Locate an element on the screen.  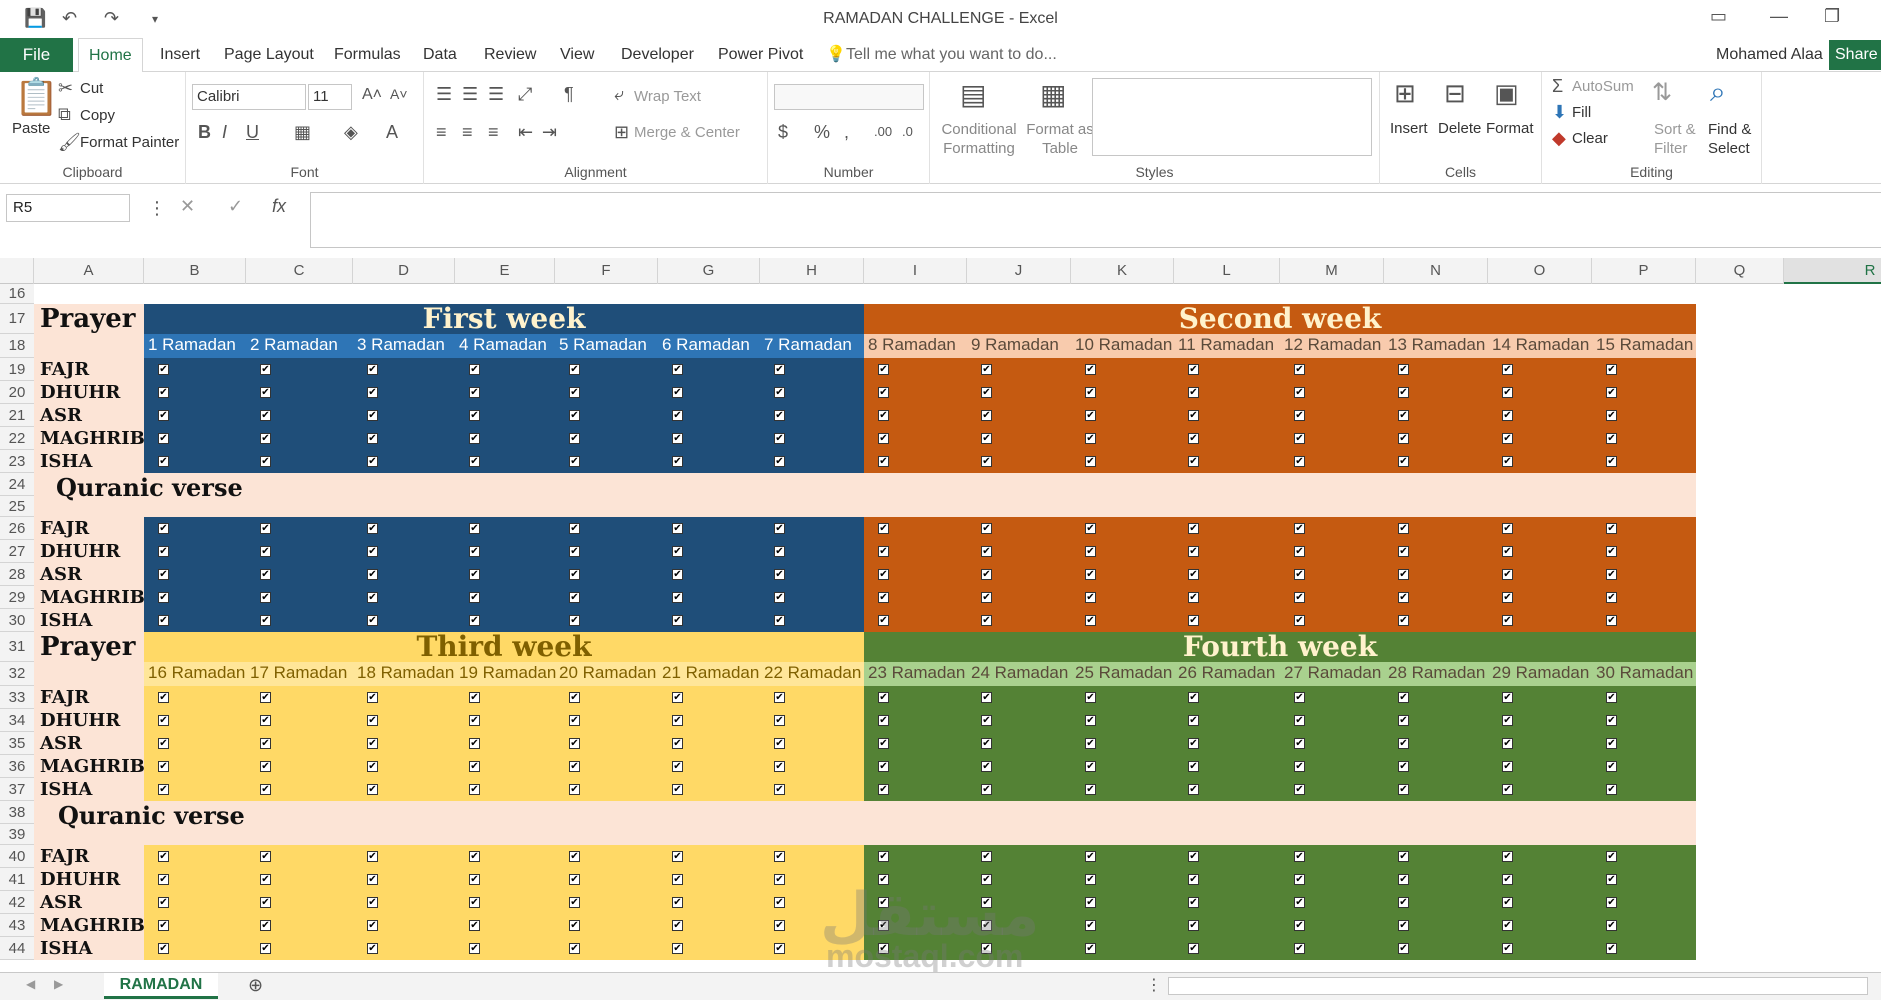
comma-icon: , is located at coordinates (847, 132).